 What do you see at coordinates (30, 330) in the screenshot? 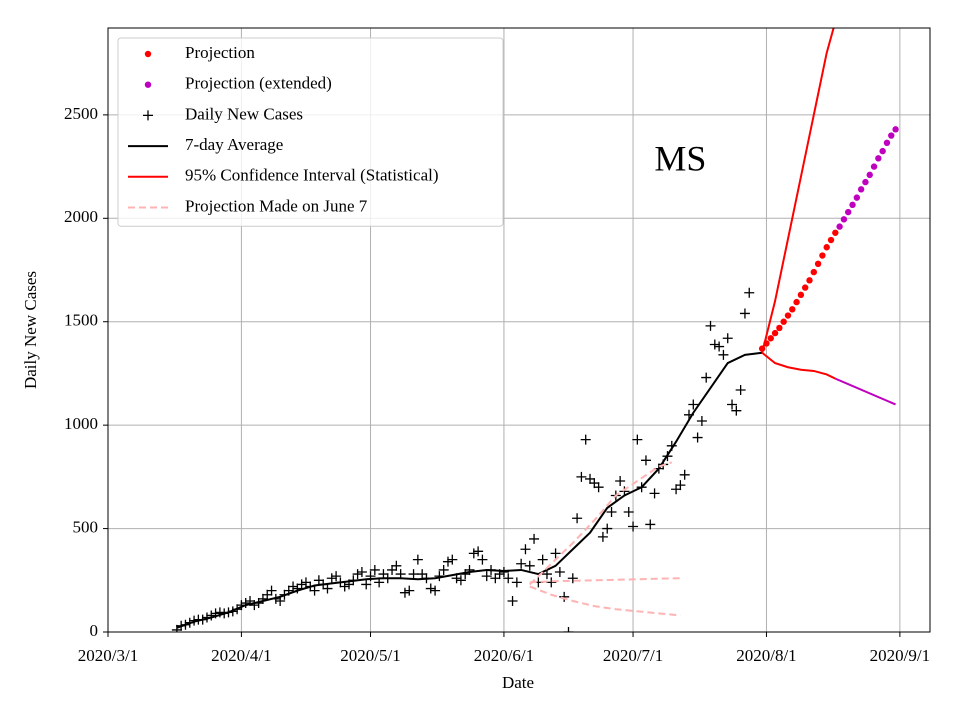
I see `y-axis-label: Daily New Cases` at bounding box center [30, 330].